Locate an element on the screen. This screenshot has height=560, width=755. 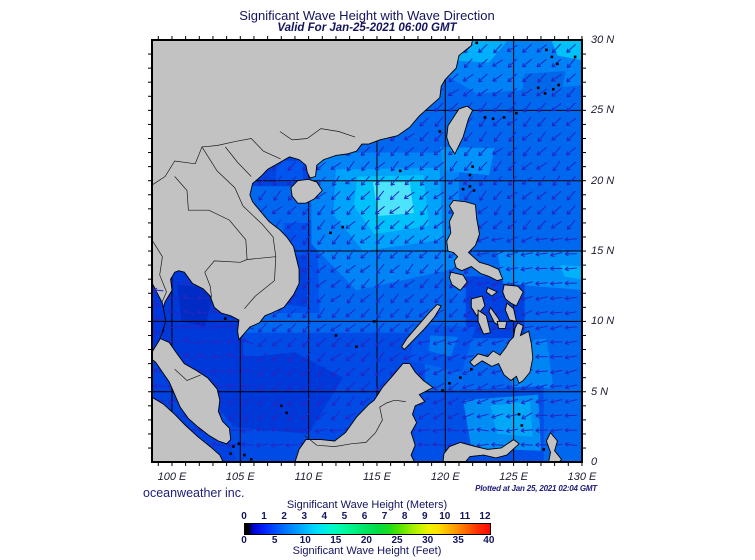
meters-tick-label: 5 is located at coordinates (344, 516).